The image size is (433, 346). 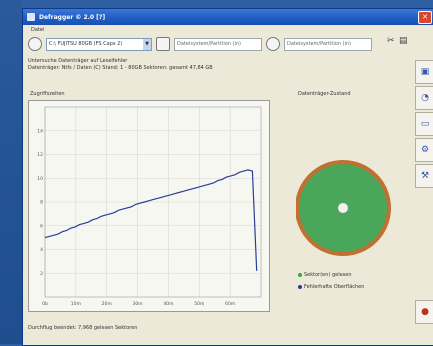 What do you see at coordinates (11, 172) in the screenshot?
I see `desktop-background` at bounding box center [11, 172].